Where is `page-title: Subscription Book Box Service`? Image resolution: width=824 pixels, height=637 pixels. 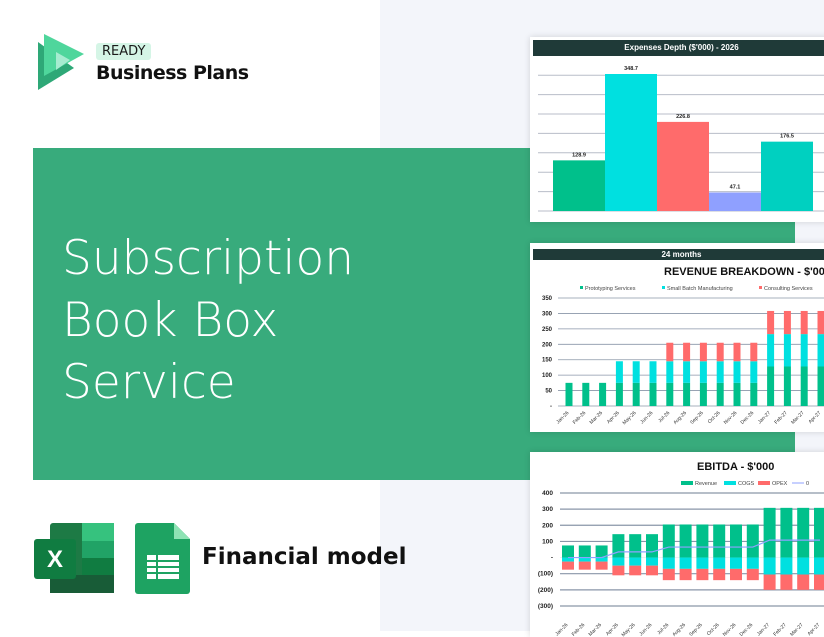
page-title: Subscription Book Box Service is located at coordinates (208, 321).